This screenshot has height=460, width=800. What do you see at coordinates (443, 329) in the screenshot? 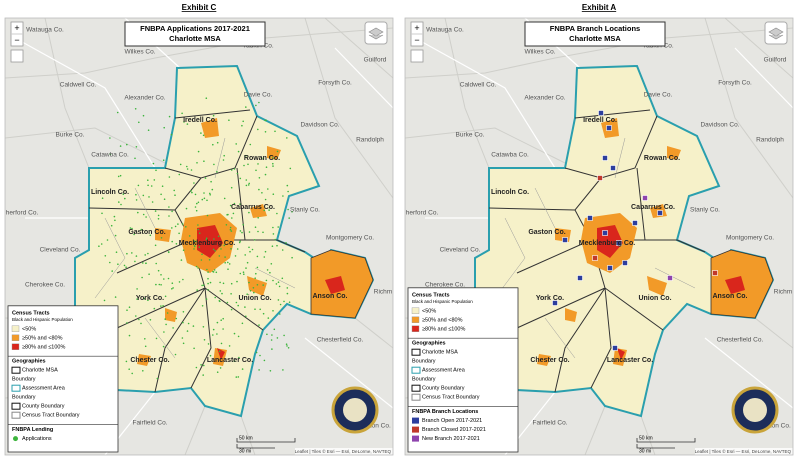
I see `legend-item: ≥80% and ≤100%` at bounding box center [443, 329].